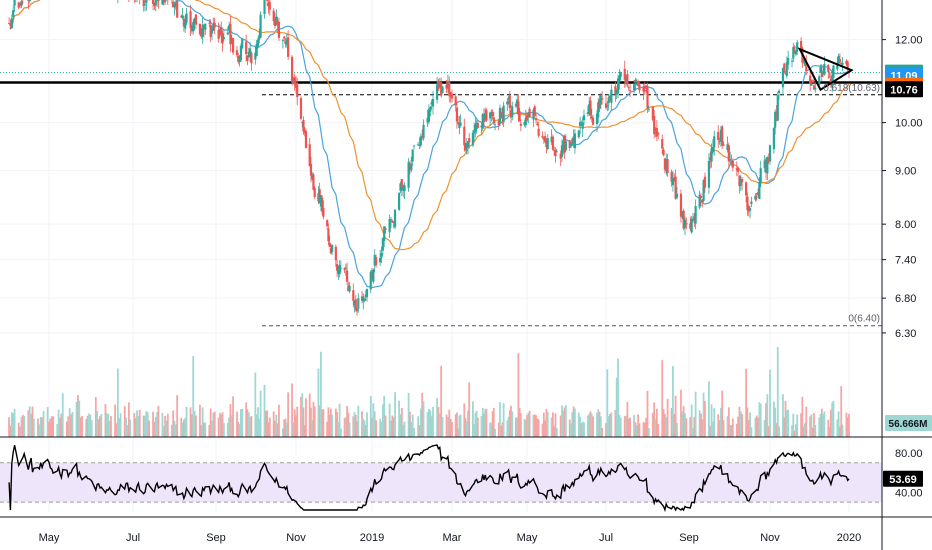 The height and width of the screenshot is (550, 932). I want to click on rsi-tick-label: 80.00, so click(909, 454).